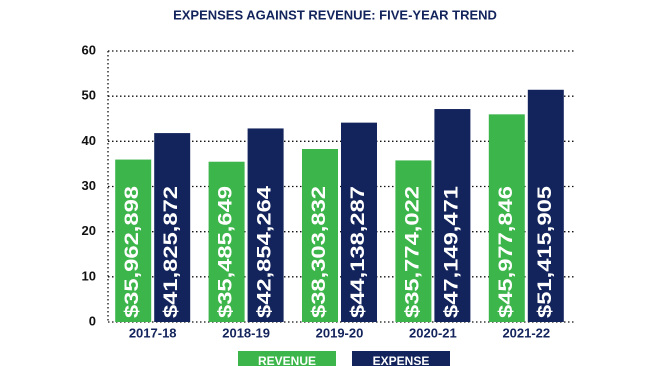 Image resolution: width=650 pixels, height=366 pixels. What do you see at coordinates (246, 332) in the screenshot?
I see `x-tick-label: 2018-19` at bounding box center [246, 332].